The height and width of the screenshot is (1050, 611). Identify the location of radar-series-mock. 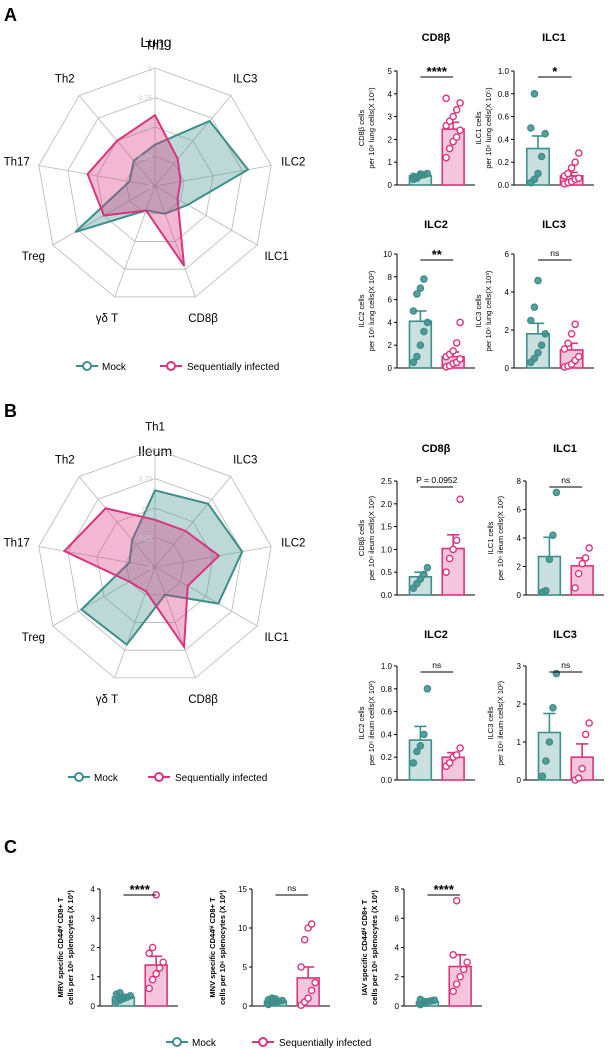
(161, 568).